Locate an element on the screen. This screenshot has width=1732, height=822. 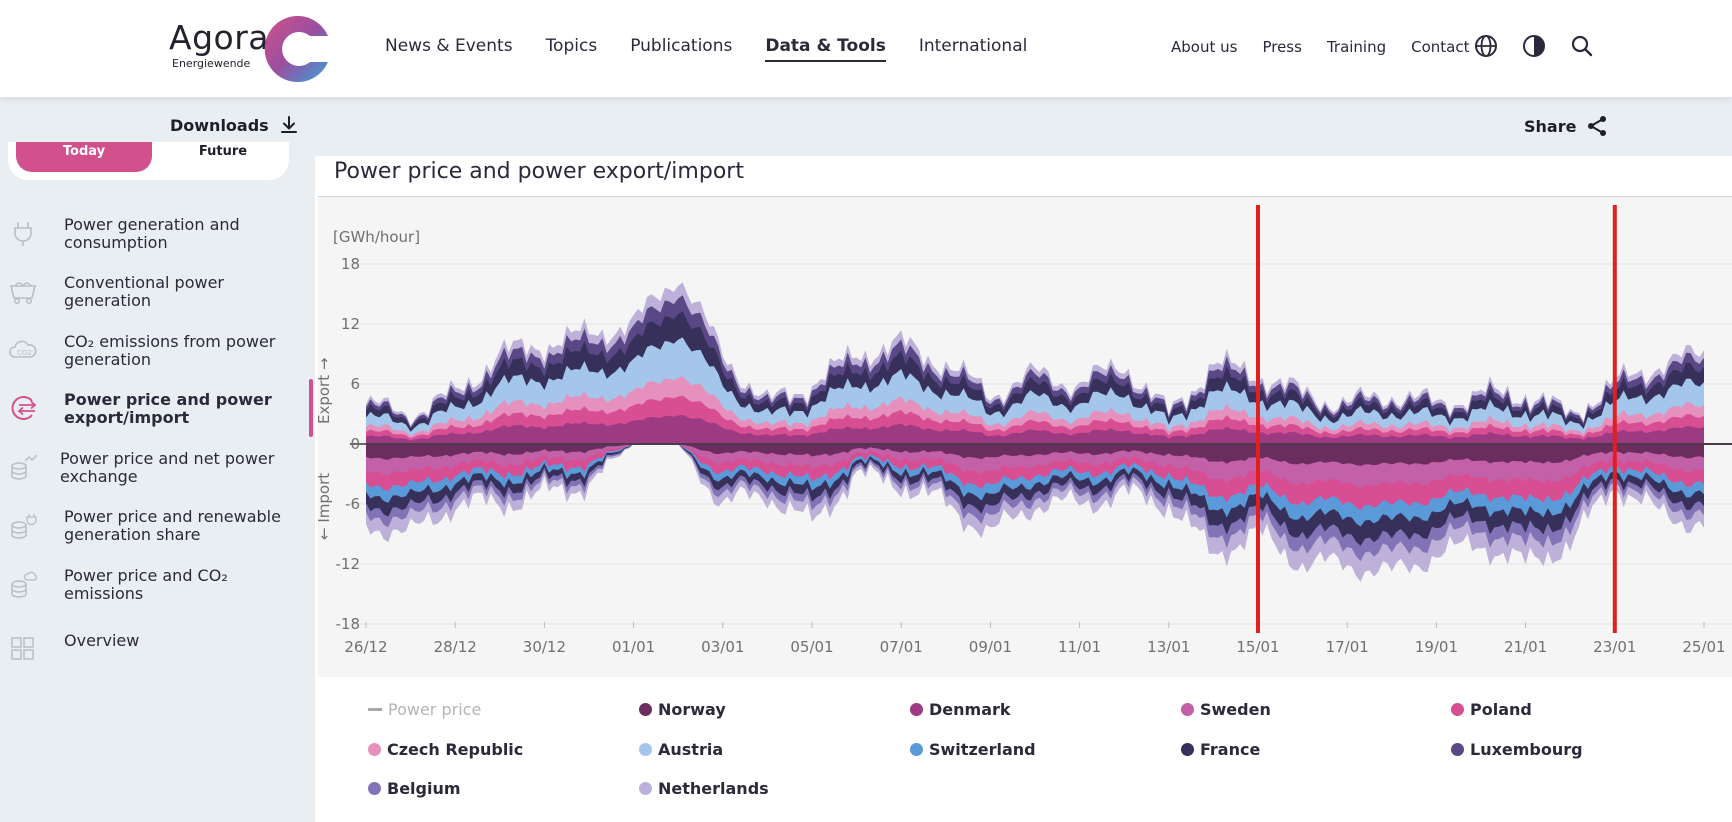
plug-icon is located at coordinates (23, 234).